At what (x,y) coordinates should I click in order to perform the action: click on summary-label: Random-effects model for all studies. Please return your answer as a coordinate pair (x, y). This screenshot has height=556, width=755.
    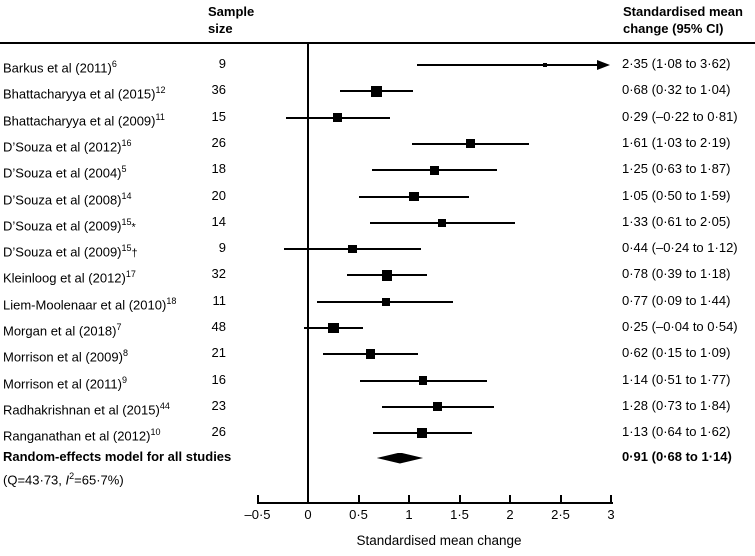
    Looking at the image, I should click on (117, 456).